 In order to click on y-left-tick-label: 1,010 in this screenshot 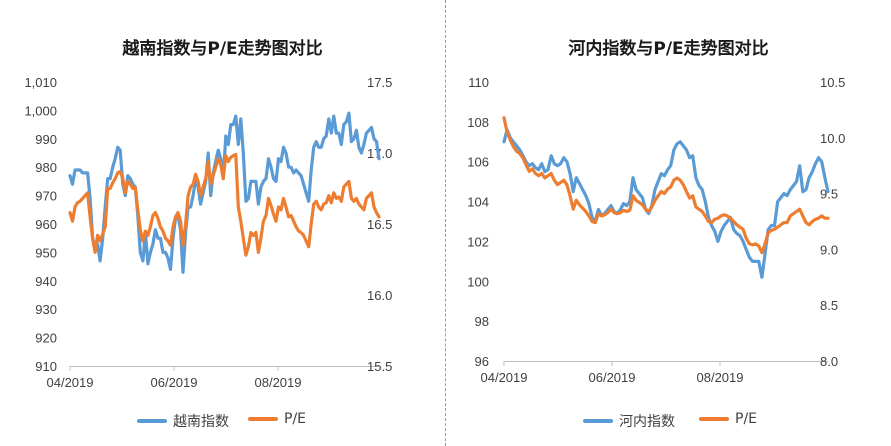, I will do `click(40, 82)`.